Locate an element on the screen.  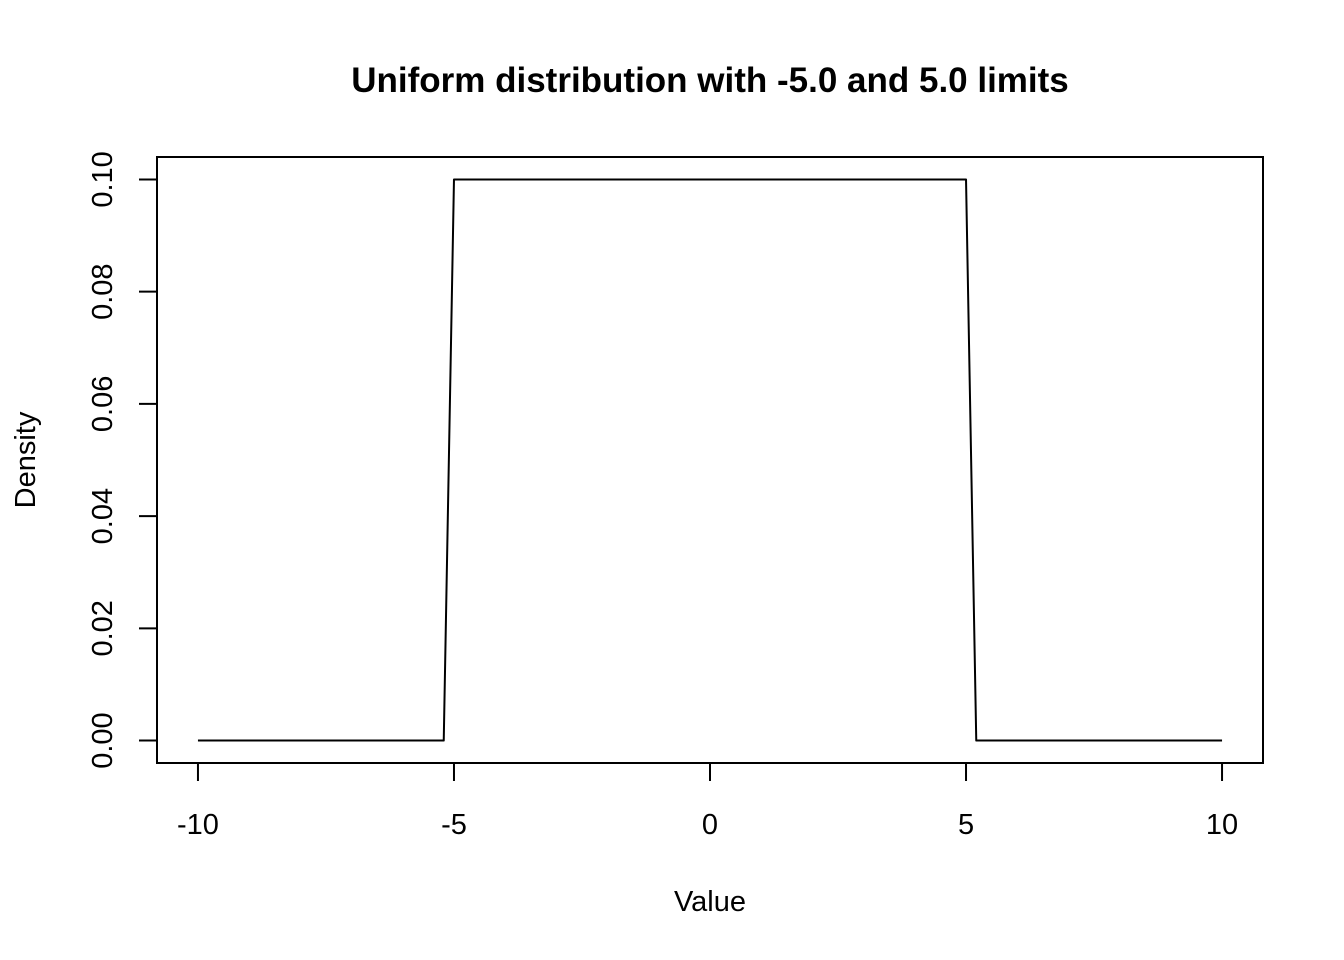
y-tick-label: 0.08 is located at coordinates (103, 291).